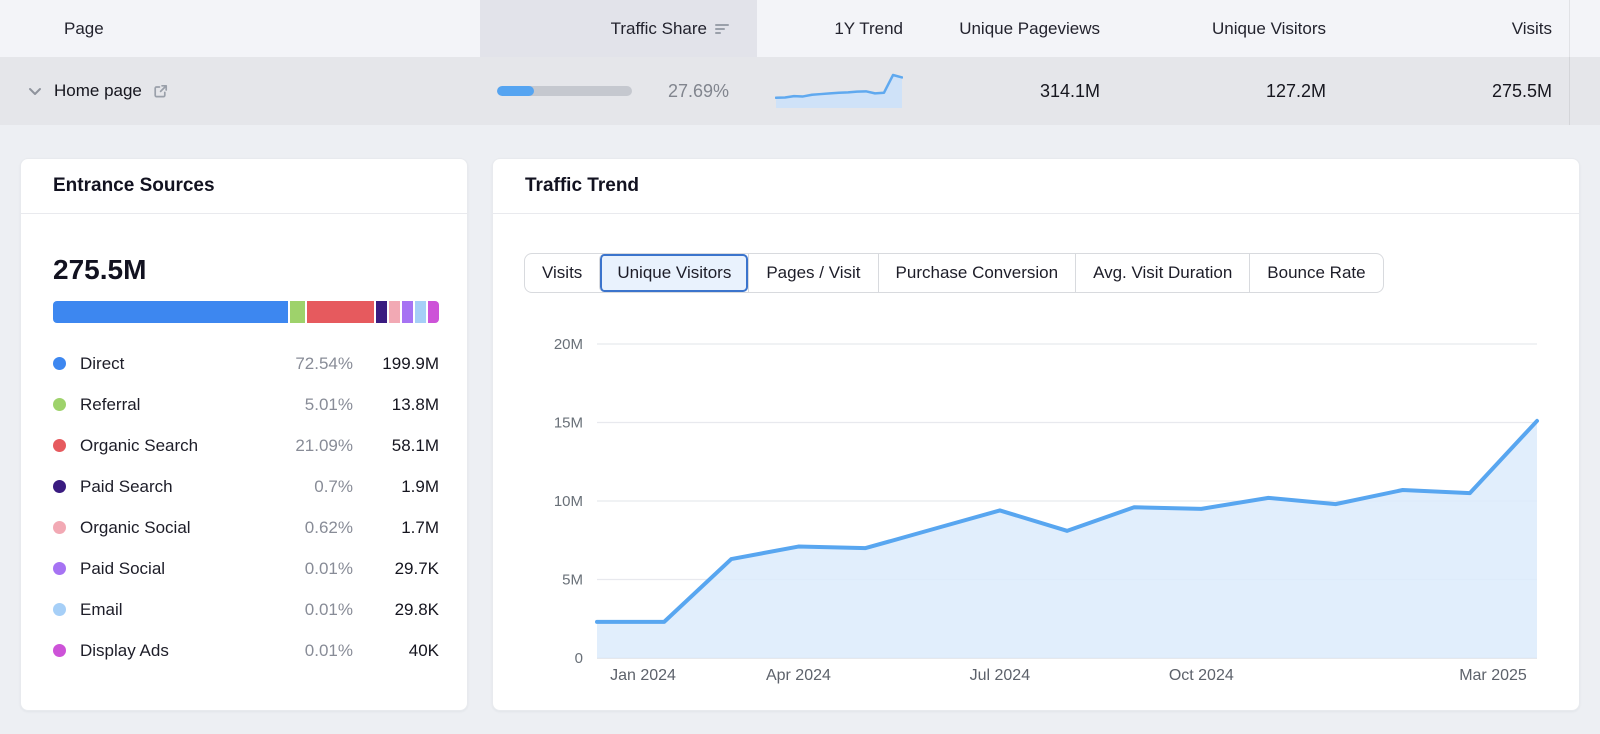 The image size is (1600, 734). Describe the element at coordinates (333, 486) in the screenshot. I see `legend-percent: 0.7%` at that location.